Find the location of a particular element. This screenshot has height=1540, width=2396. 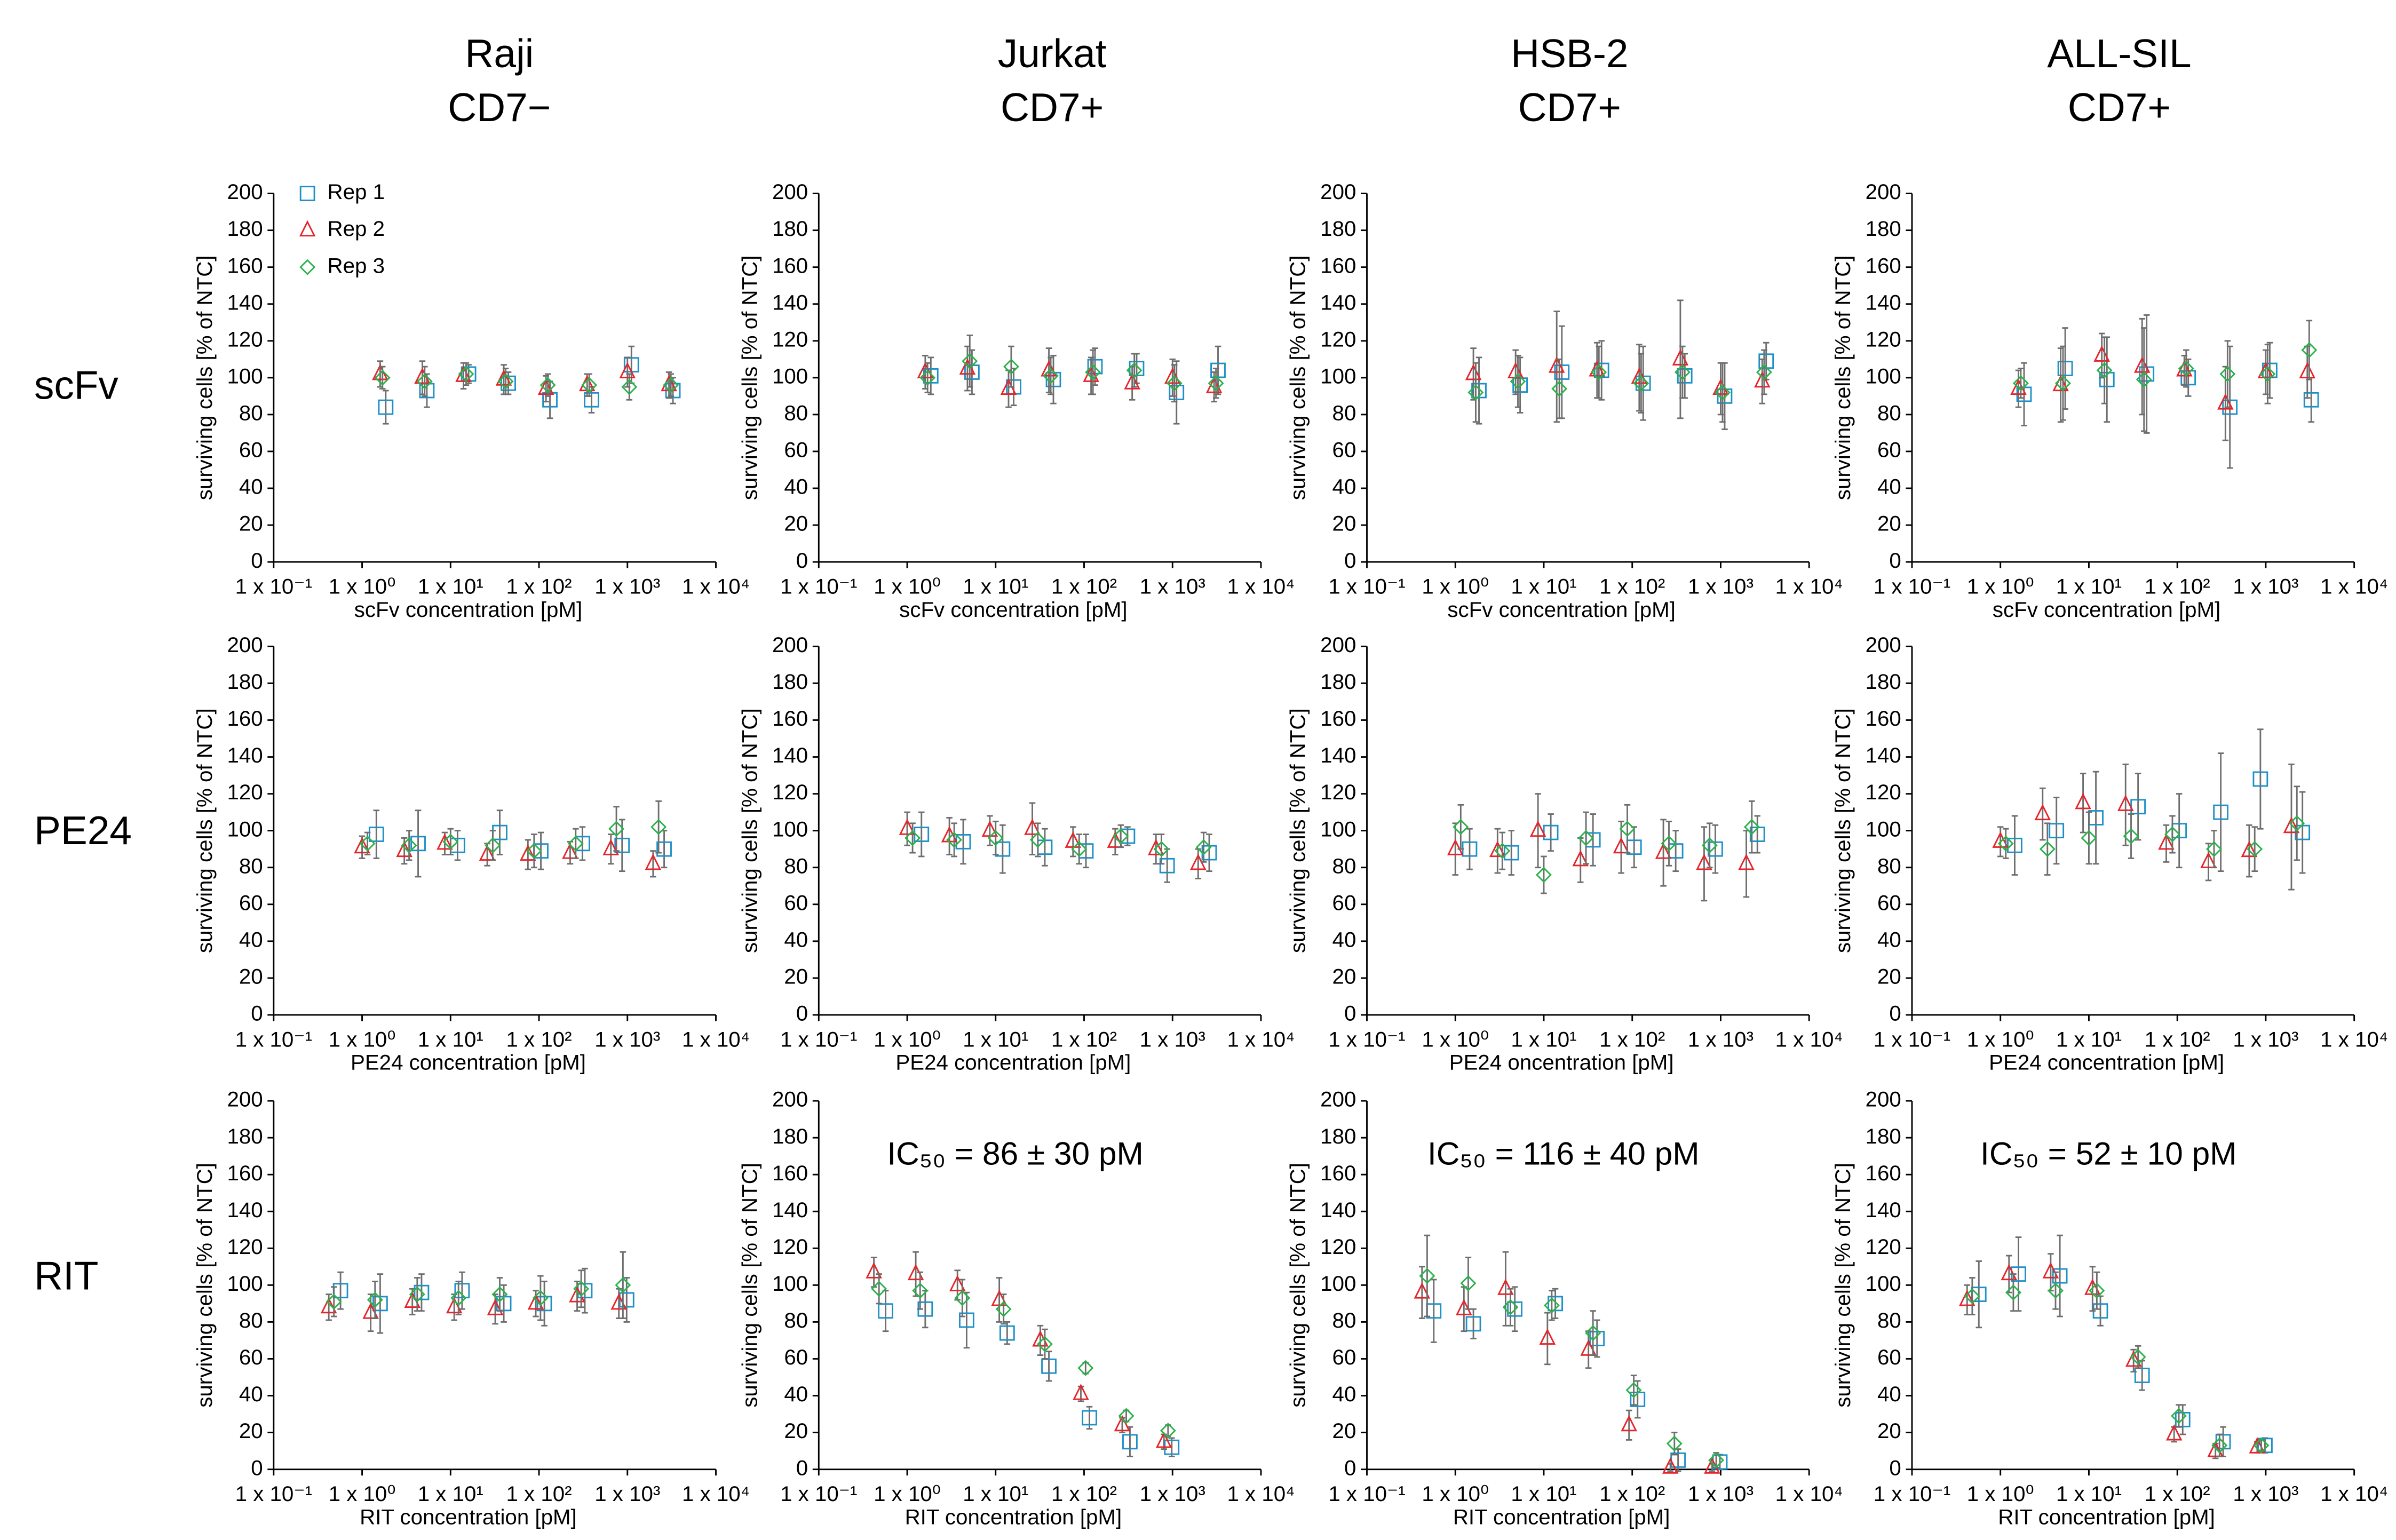

x-tick-label: 1 x 10⁻¹ is located at coordinates (818, 1039).